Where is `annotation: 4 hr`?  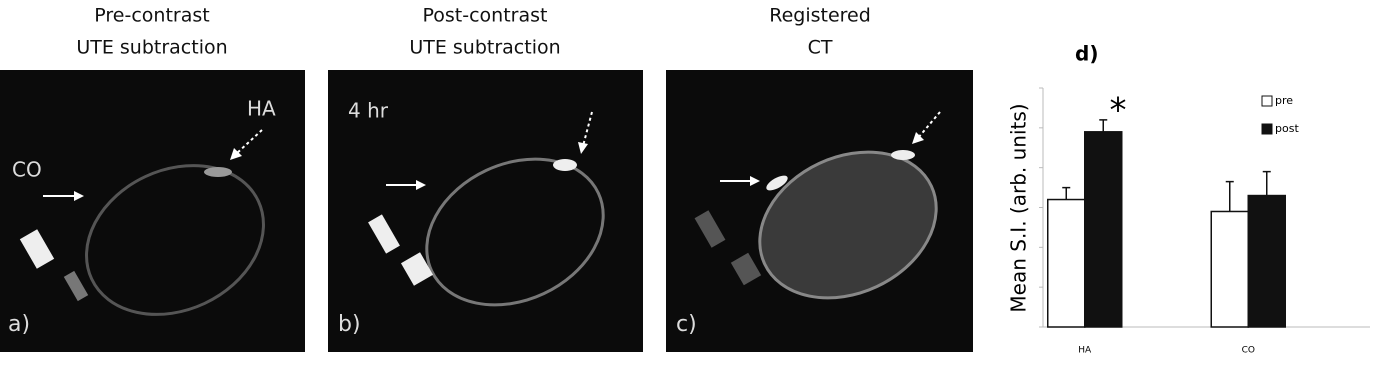 annotation: 4 hr is located at coordinates (368, 111).